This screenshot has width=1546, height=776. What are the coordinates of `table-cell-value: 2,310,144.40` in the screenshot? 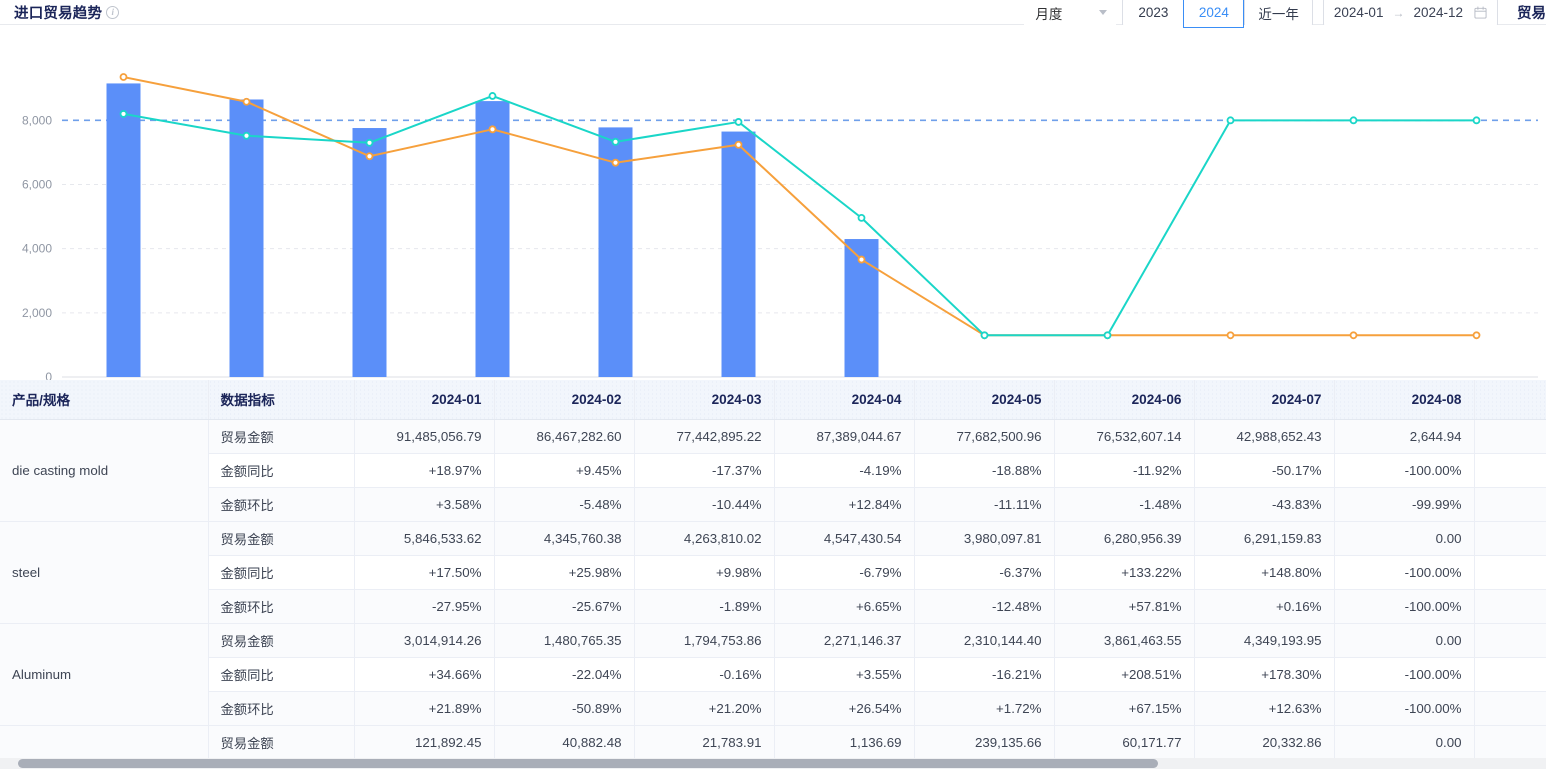 It's located at (984, 640).